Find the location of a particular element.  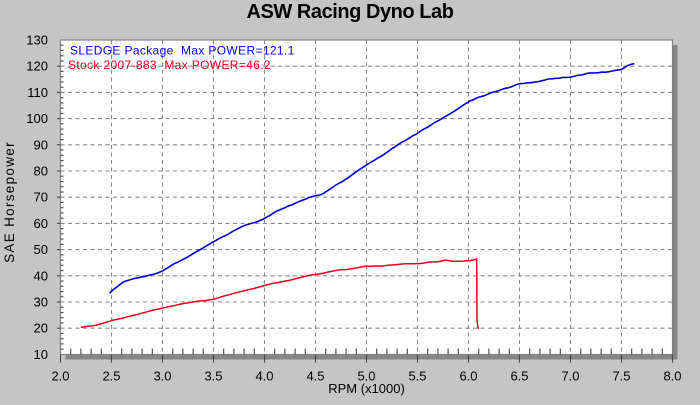

svg-text: 40 is located at coordinates (41, 275).